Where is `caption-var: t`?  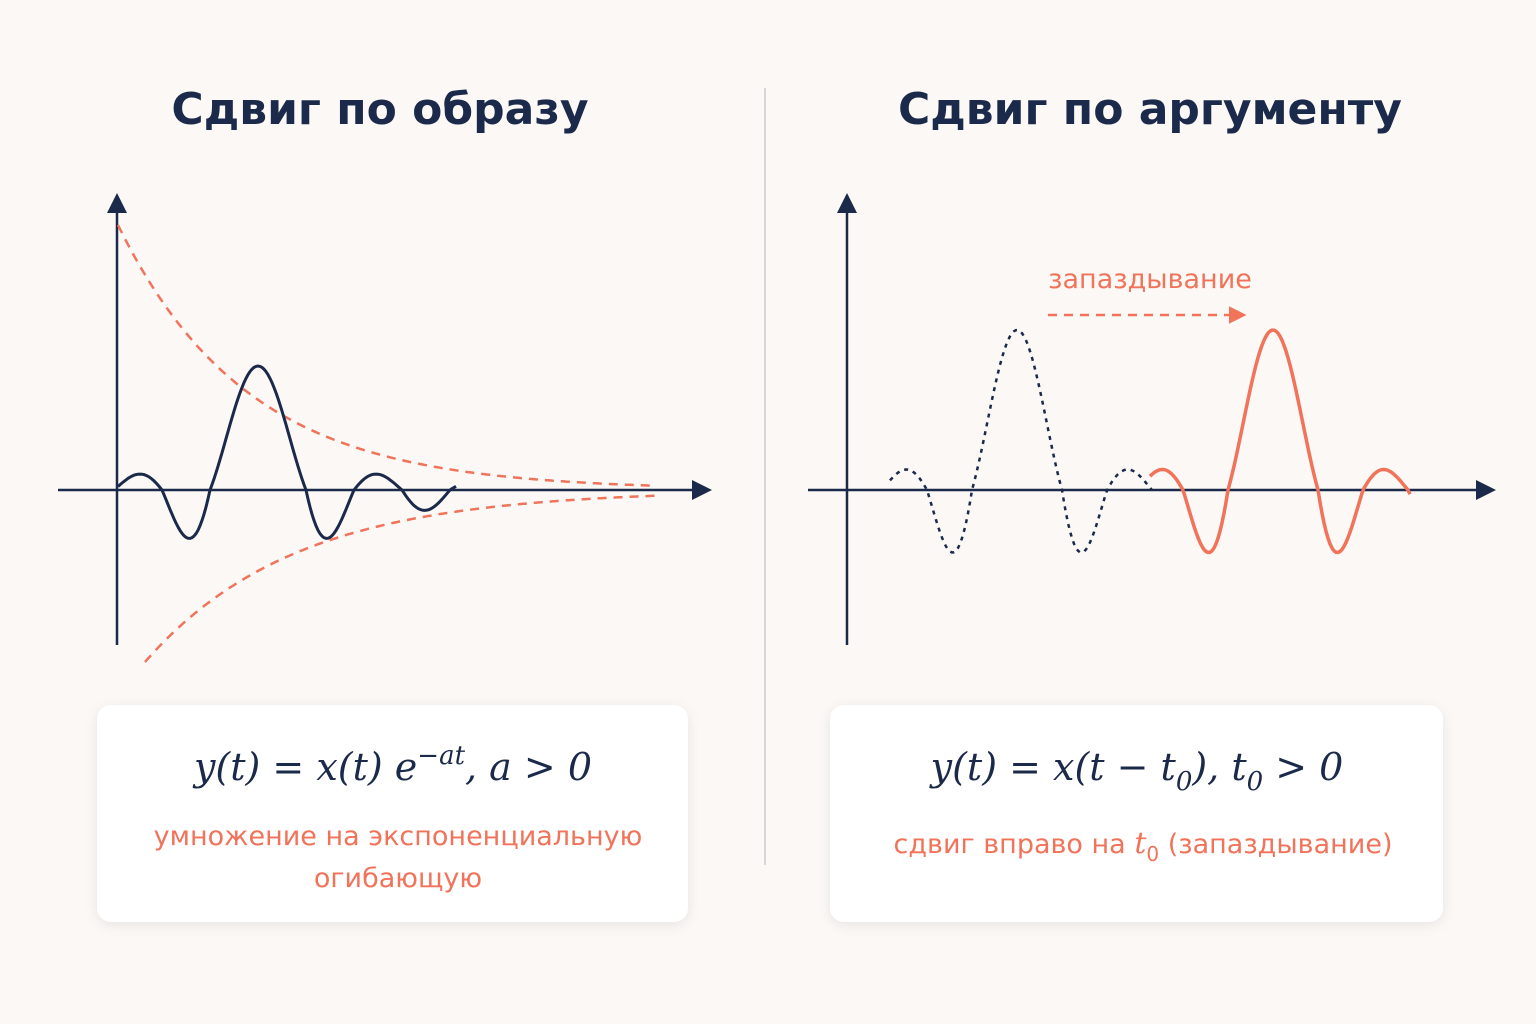
caption-var: t is located at coordinates (1140, 843).